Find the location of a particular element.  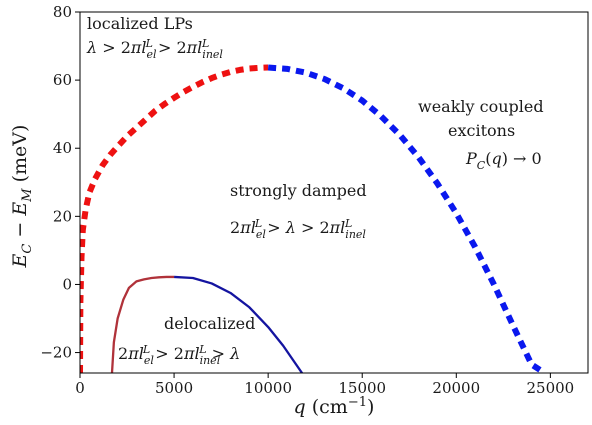

y-tick-label: −20 is located at coordinates (56, 353).